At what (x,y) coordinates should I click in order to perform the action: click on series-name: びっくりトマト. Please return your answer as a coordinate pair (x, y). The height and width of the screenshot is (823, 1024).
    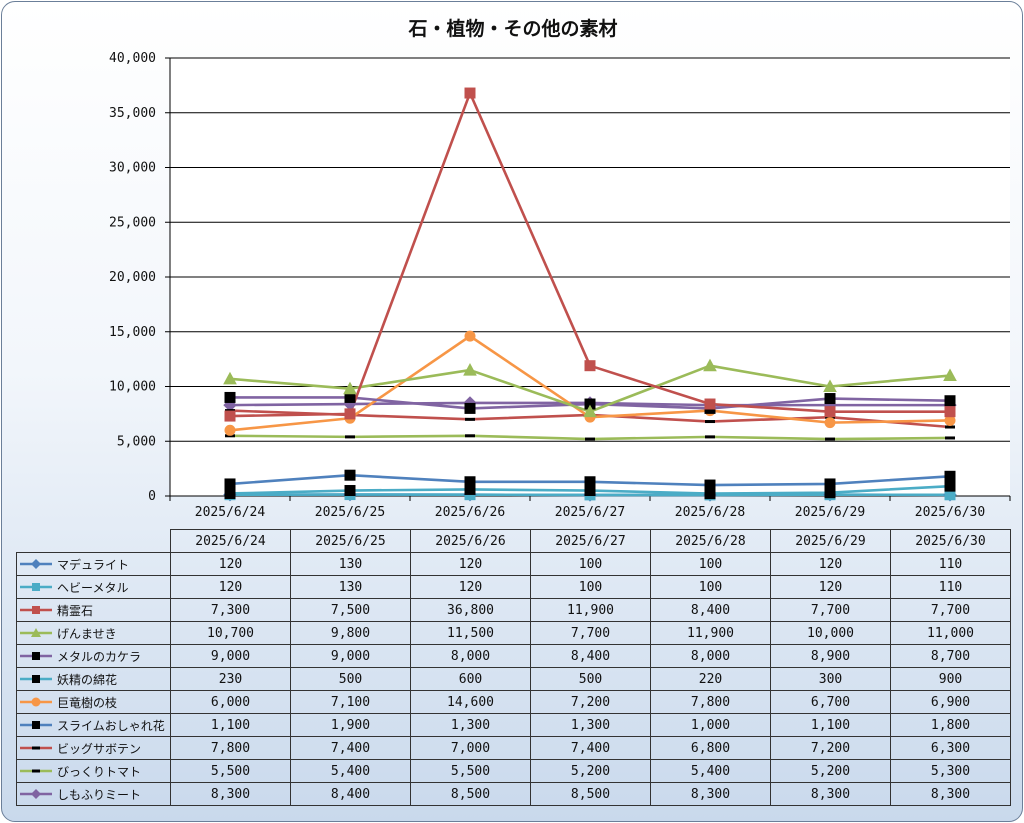
    Looking at the image, I should click on (99, 771).